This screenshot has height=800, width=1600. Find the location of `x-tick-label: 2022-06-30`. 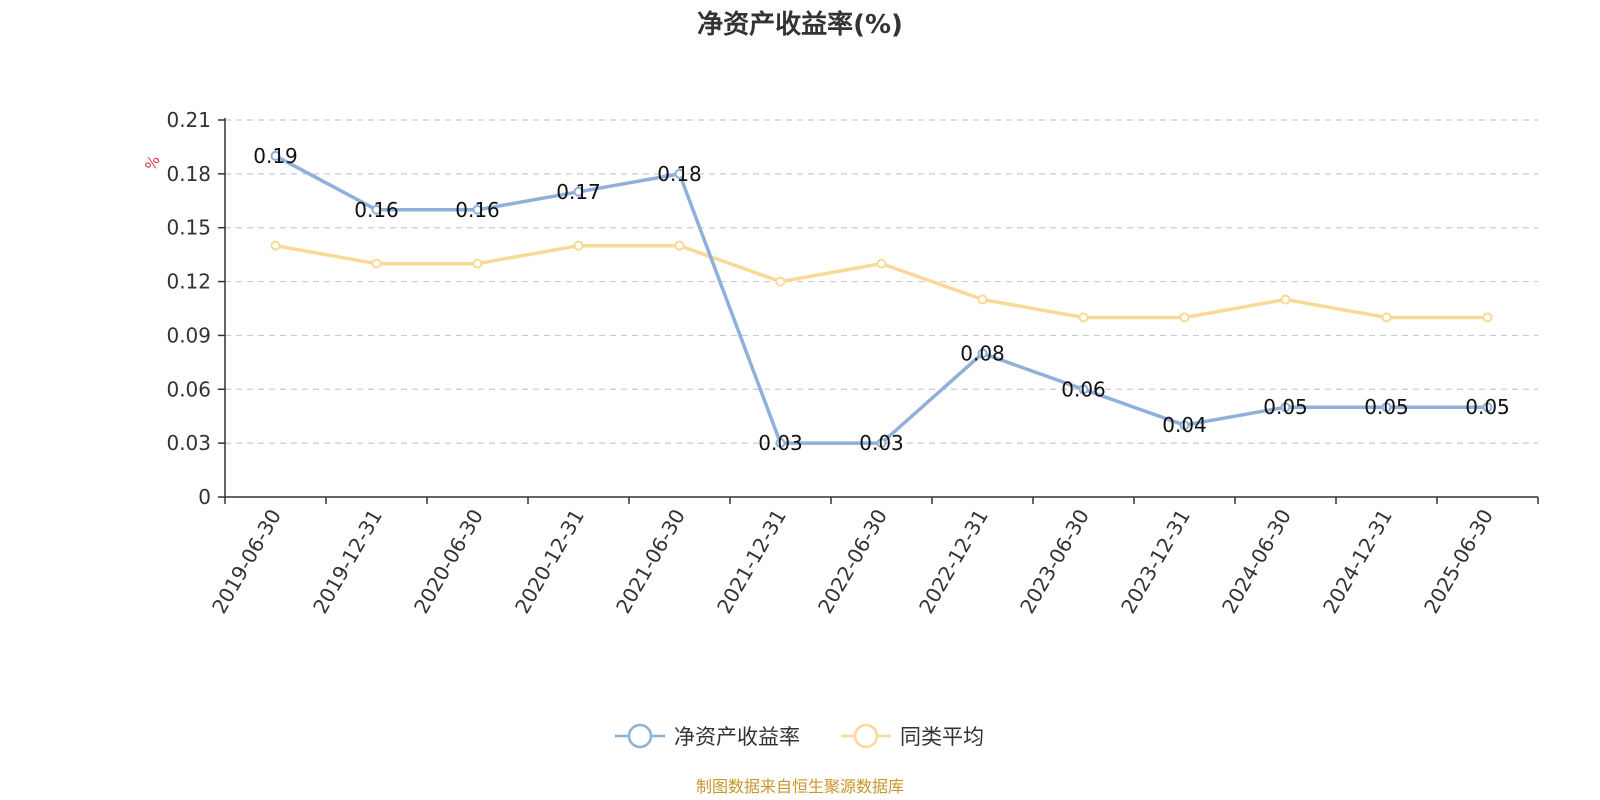

x-tick-label: 2022-06-30 is located at coordinates (852, 561).